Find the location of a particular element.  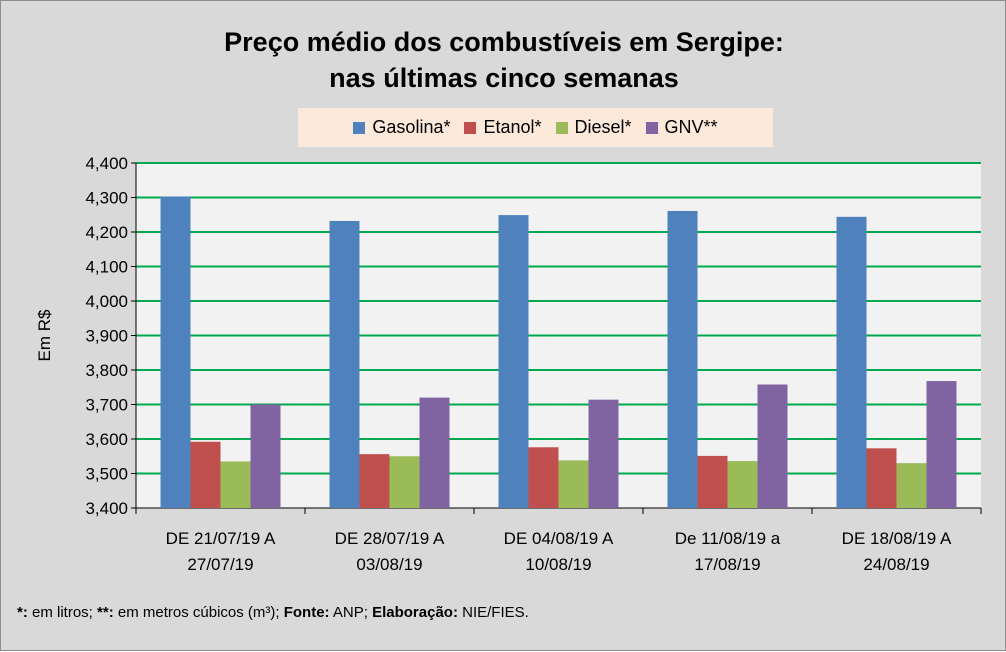

legend-swatch-gasolina is located at coordinates (359, 127).